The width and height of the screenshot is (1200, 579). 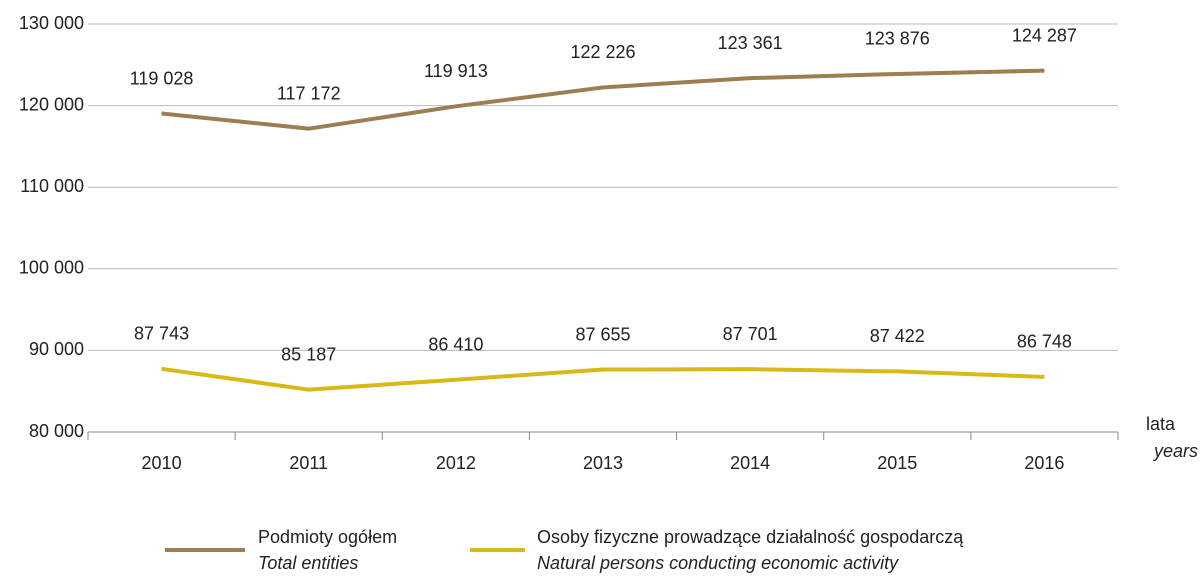 What do you see at coordinates (1044, 342) in the screenshot?
I see `data-label: 86 748` at bounding box center [1044, 342].